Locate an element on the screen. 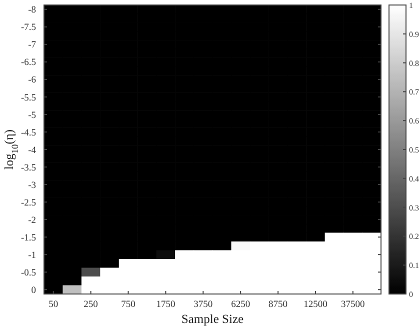 This screenshot has width=419, height=327. color-bar-label: 0.1 is located at coordinates (414, 265).